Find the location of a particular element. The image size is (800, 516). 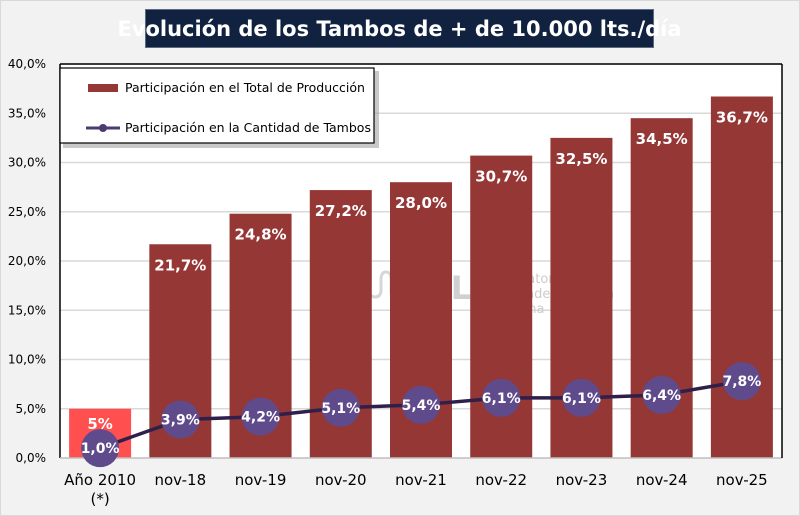

y-tick-label: 20,0% is located at coordinates (27, 261).